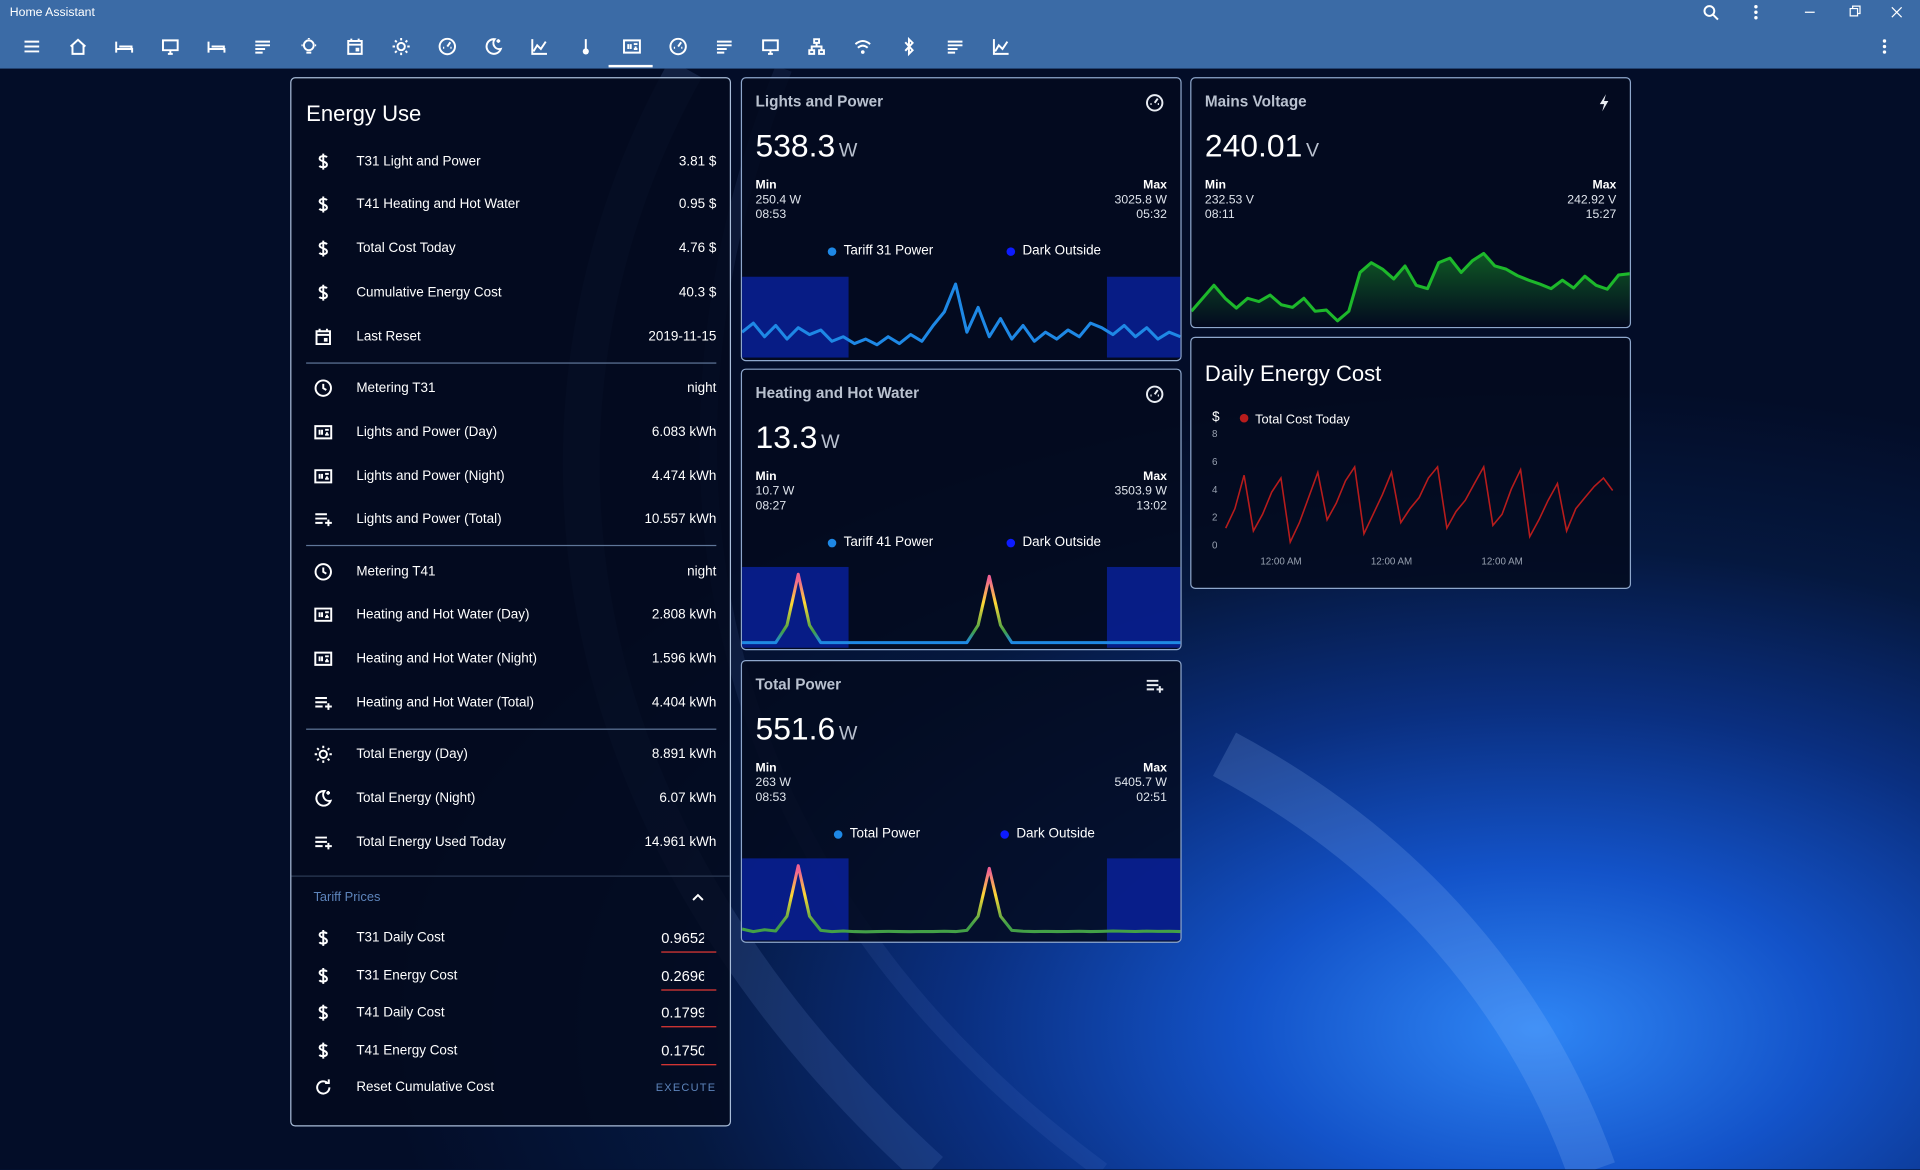 This screenshot has width=1920, height=1170. Describe the element at coordinates (684, 659) in the screenshot. I see `row-value: 1.596 kWh` at that location.